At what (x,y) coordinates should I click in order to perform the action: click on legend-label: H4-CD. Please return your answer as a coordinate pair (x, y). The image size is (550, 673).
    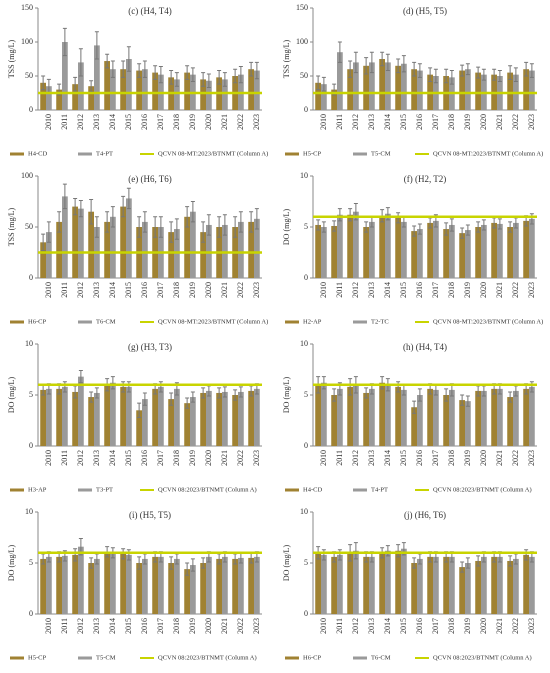
    Looking at the image, I should click on (37, 153).